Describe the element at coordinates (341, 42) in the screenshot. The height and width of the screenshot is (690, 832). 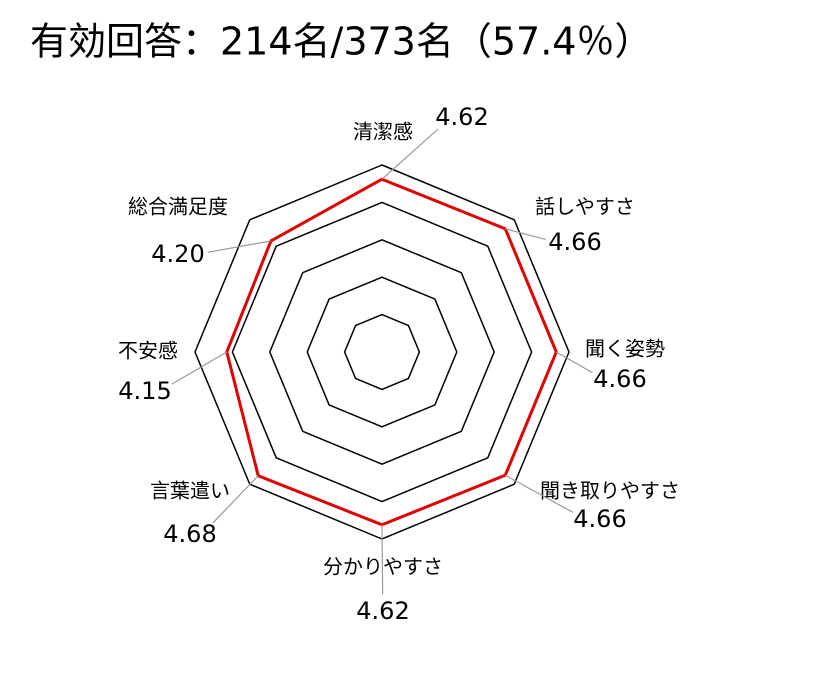
I see `chart-title: 有効回答：214名/373名（57.4％）` at that location.